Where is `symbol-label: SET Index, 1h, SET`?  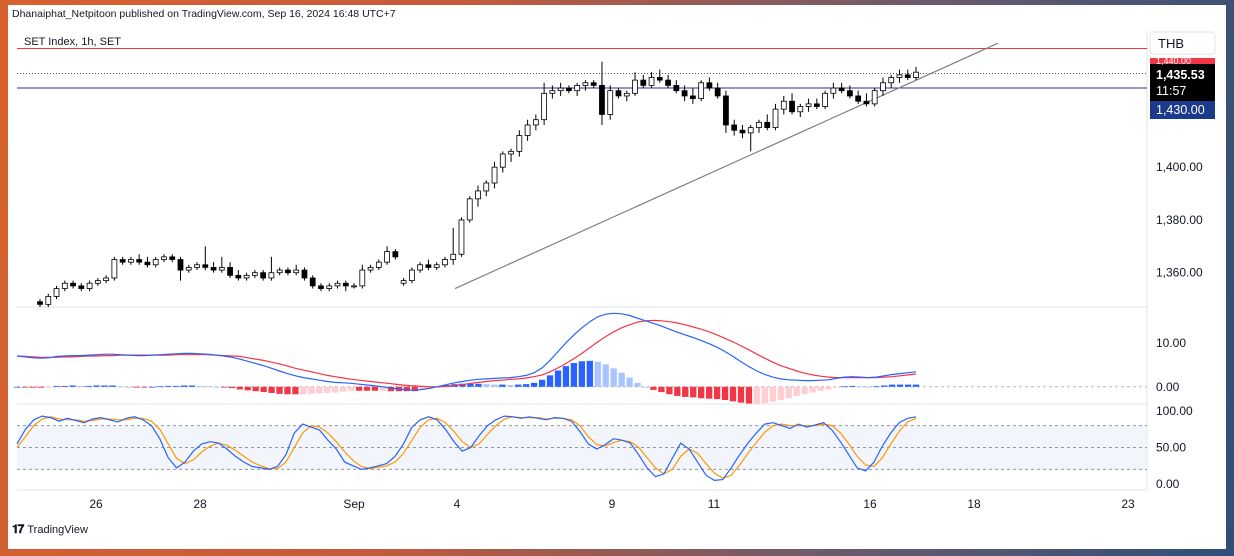
symbol-label: SET Index, 1h, SET is located at coordinates (72, 42).